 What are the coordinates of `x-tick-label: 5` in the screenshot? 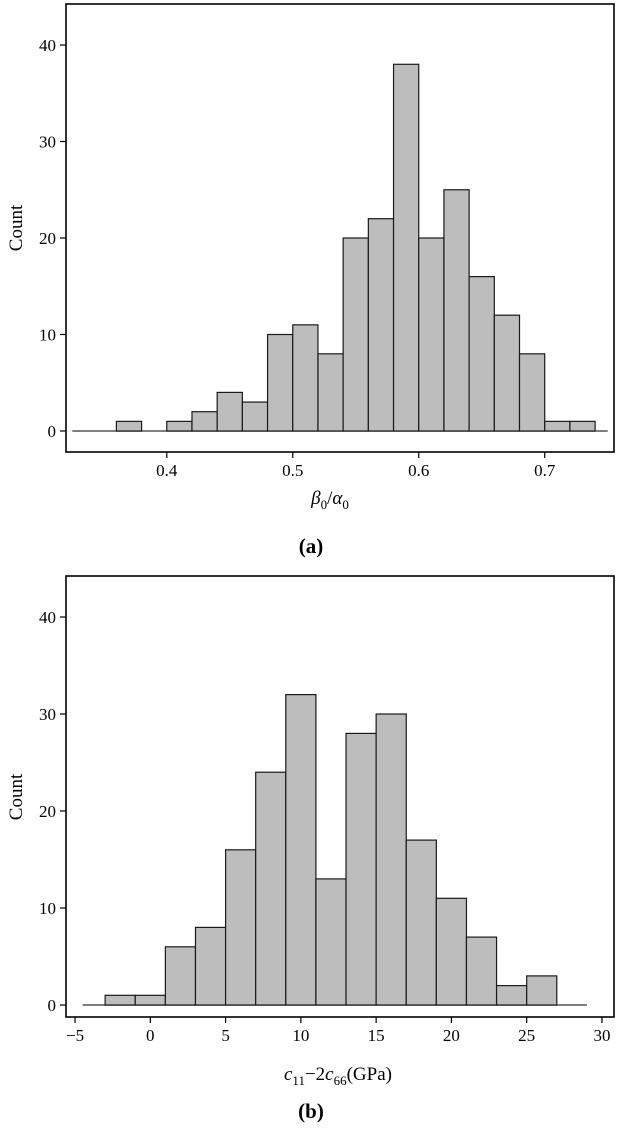 It's located at (225, 1035).